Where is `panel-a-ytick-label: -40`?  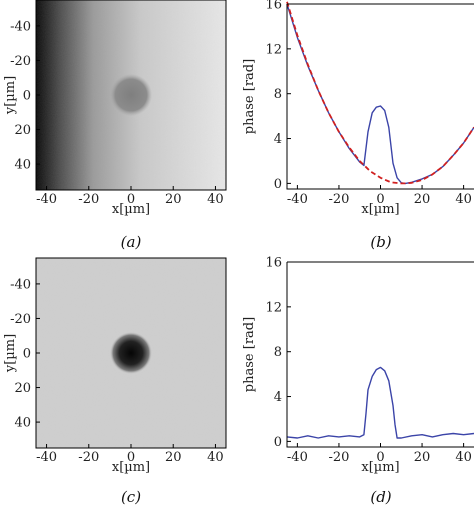
panel-a-ytick-label: -40 is located at coordinates (20, 26).